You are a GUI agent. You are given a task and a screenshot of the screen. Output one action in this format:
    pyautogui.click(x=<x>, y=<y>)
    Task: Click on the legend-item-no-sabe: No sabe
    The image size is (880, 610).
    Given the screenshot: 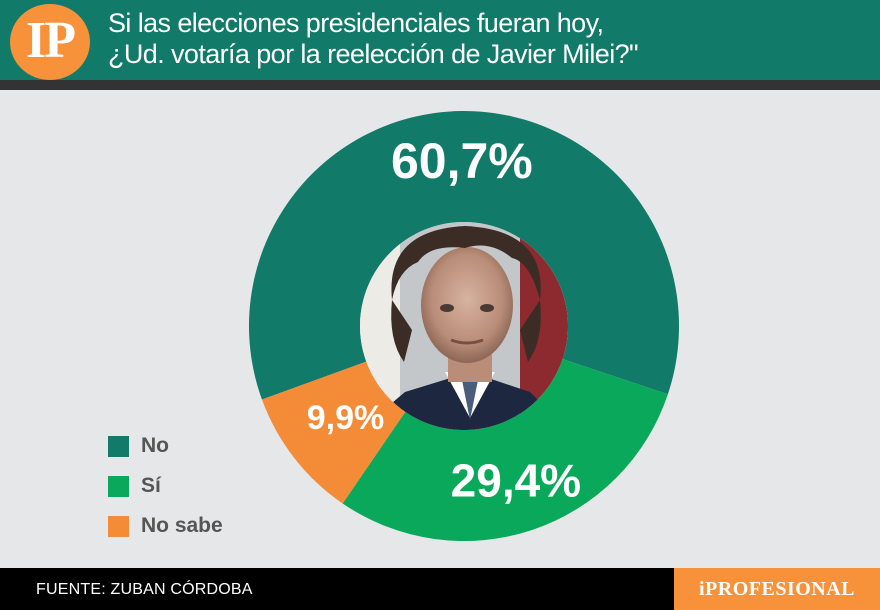 What is the action you would take?
    pyautogui.click(x=165, y=526)
    